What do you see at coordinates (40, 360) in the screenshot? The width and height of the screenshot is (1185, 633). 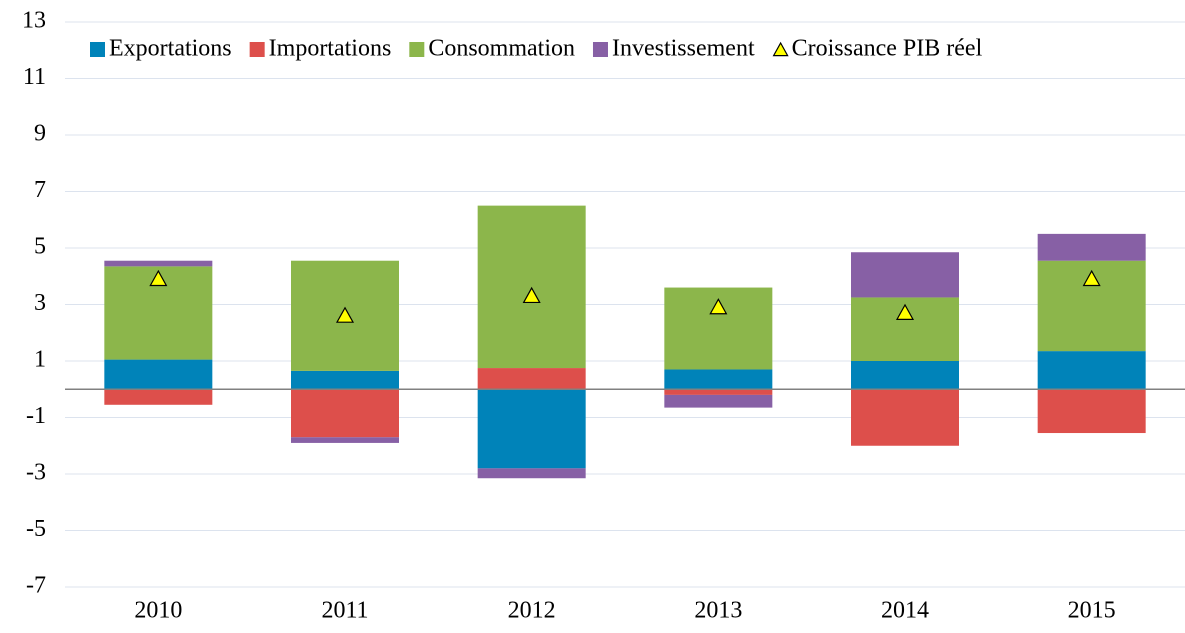 I see `y-tick-label: 1` at bounding box center [40, 360].